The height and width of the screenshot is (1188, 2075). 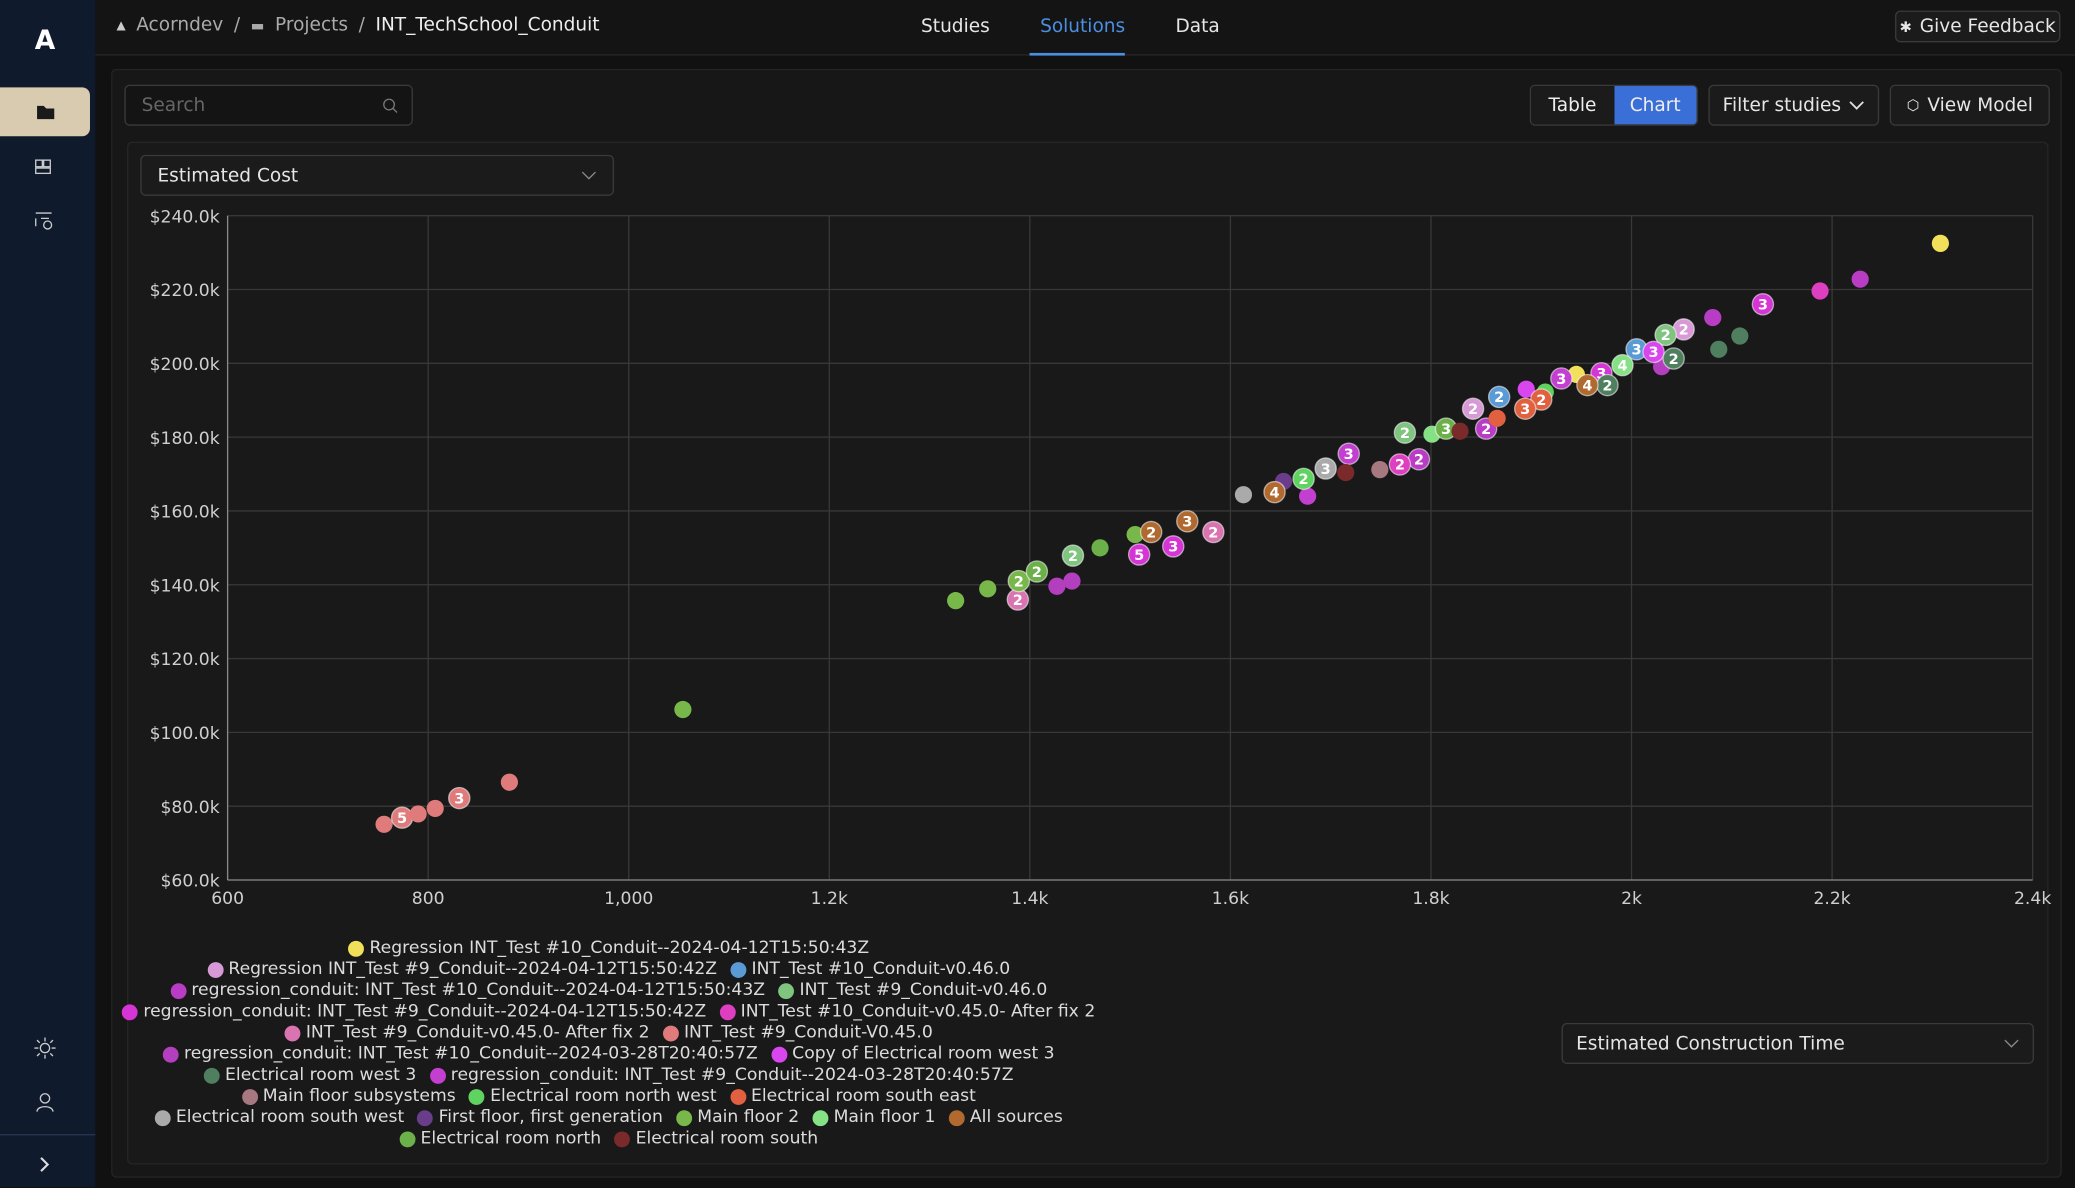 What do you see at coordinates (45, 39) in the screenshot?
I see `logo: A` at bounding box center [45, 39].